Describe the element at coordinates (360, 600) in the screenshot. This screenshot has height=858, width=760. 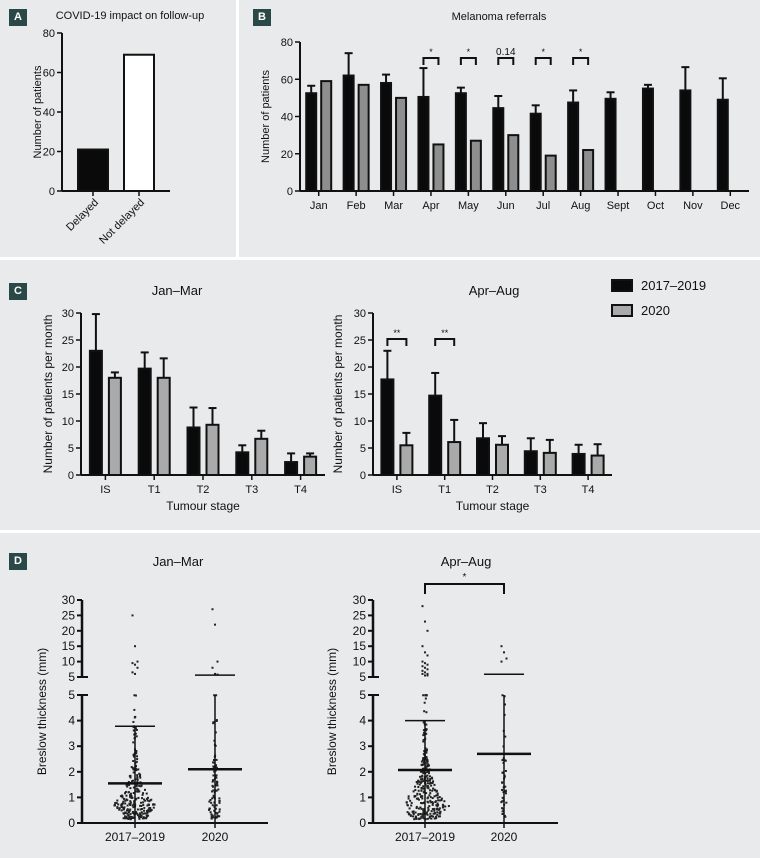
I see `y-tick-label: 30` at that location.